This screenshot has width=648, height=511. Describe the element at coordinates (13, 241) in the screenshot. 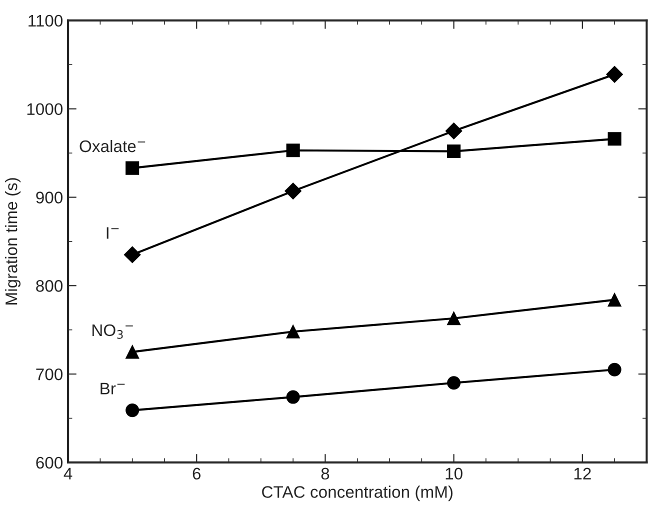

I see `y-axis-title: Migration time (s)` at that location.